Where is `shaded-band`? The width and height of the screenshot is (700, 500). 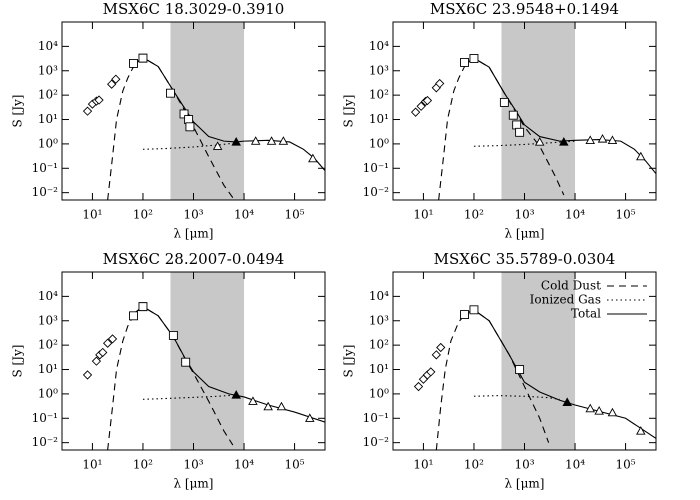
shaded-band is located at coordinates (538, 361).